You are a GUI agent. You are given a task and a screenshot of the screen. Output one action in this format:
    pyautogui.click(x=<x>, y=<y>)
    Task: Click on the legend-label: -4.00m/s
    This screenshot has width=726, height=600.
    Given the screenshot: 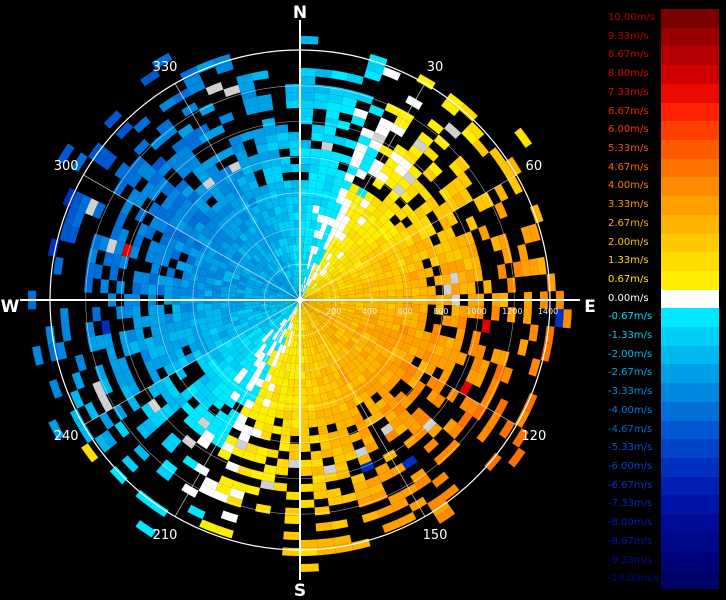 What is the action you would take?
    pyautogui.click(x=630, y=410)
    